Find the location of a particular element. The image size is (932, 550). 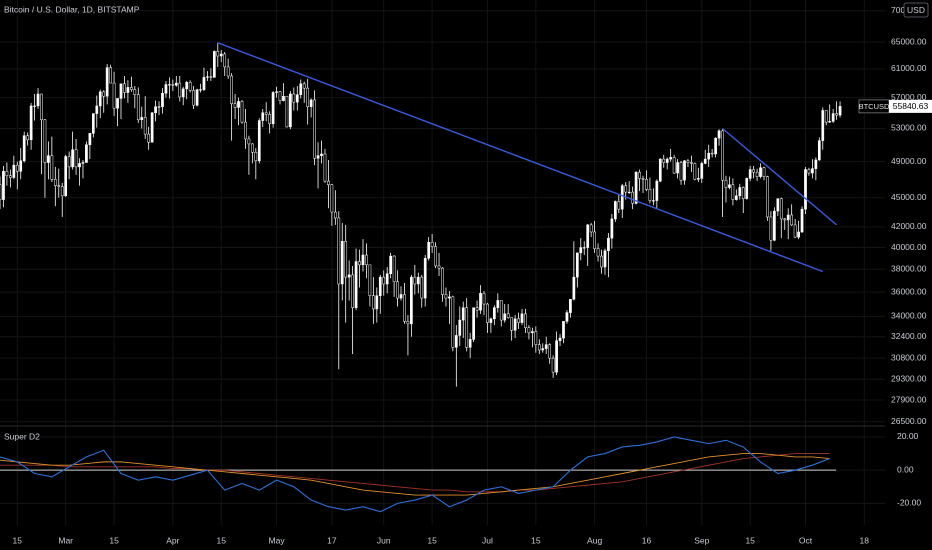

indicator-line is located at coordinates (415, 473).